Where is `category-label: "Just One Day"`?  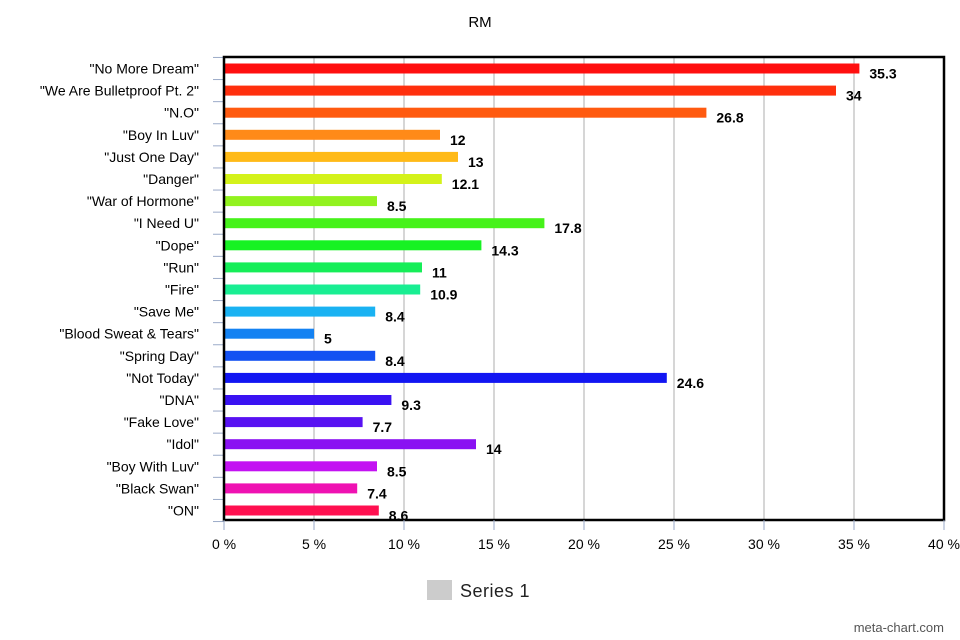
category-label: "Just One Day" is located at coordinates (151, 157).